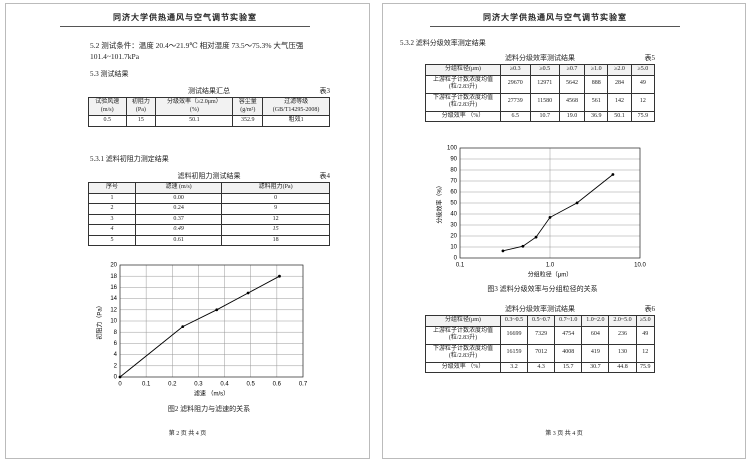  I want to click on table-cell: 44.8, so click(622, 367).